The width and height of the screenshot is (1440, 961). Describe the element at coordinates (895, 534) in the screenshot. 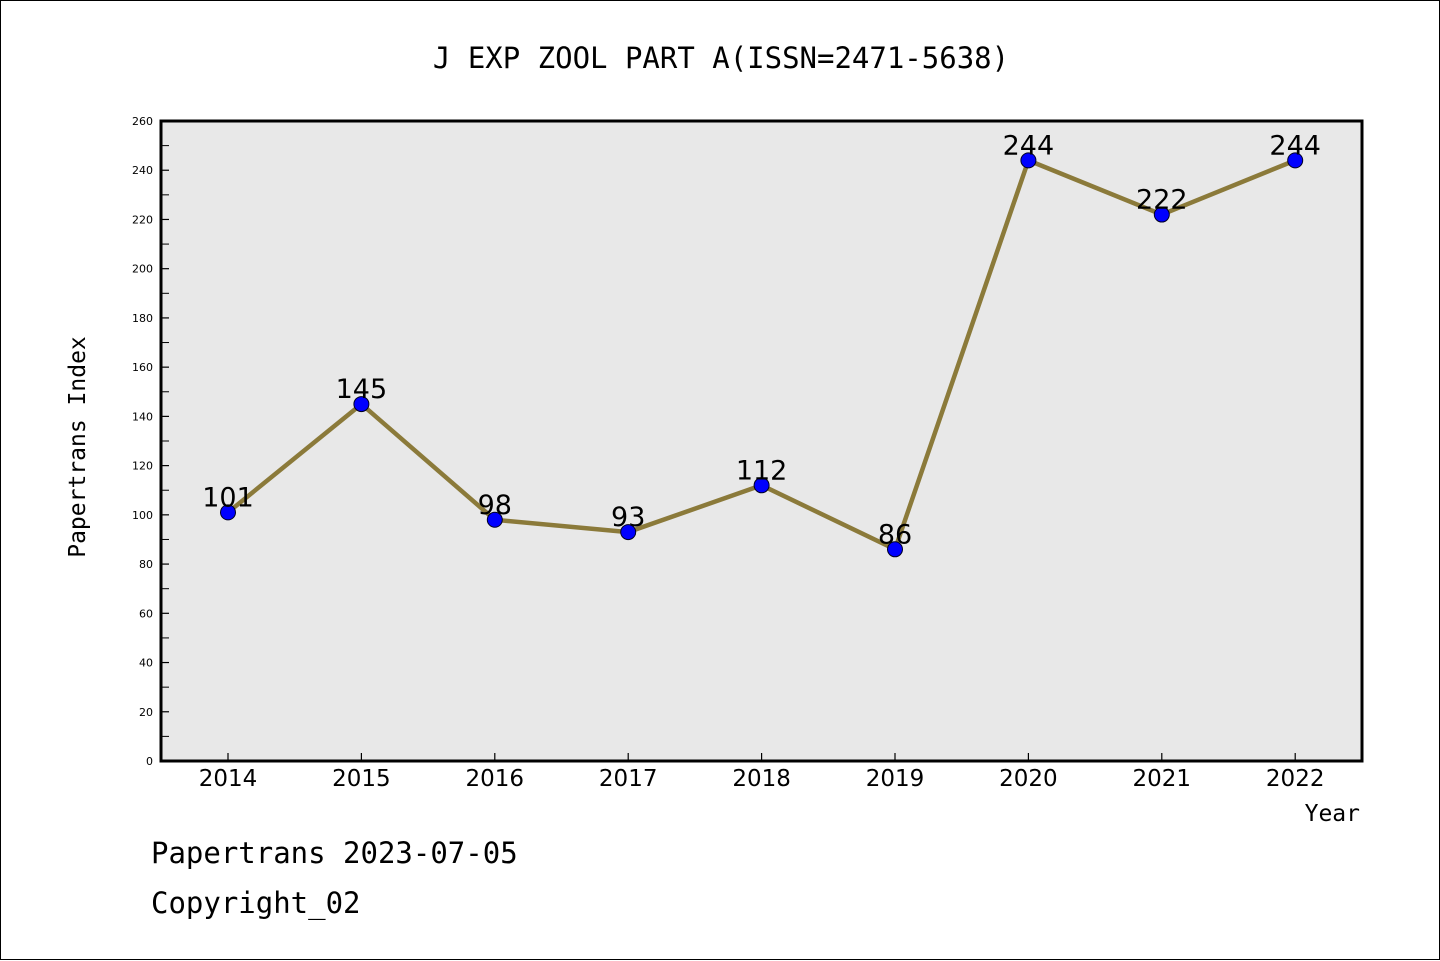

I see `data-label-2019: 86` at that location.